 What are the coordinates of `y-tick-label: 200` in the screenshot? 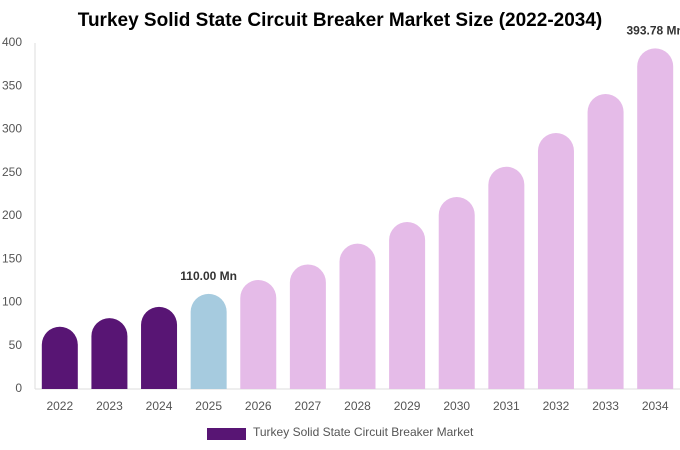 It's located at (12, 215).